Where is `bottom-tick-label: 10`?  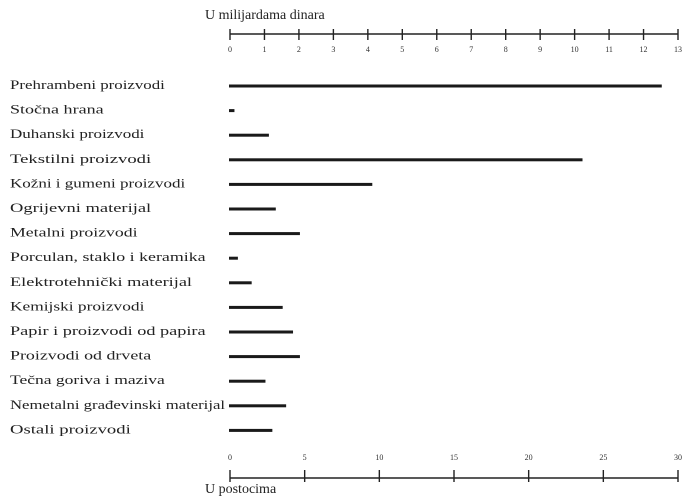
bottom-tick-label: 10 is located at coordinates (379, 457).